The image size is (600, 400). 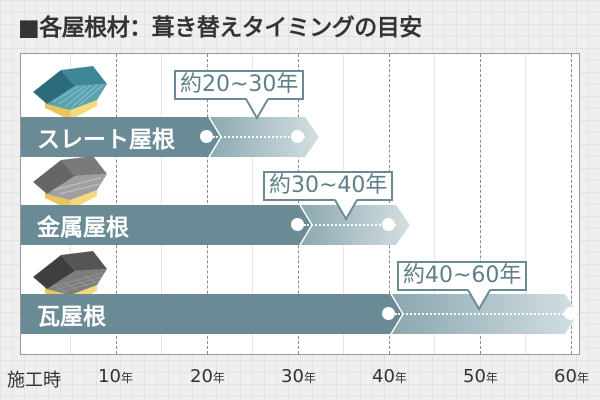 I want to click on chart-title: ■各屋根材：葺き替えタイミングの目安, so click(x=220, y=28).